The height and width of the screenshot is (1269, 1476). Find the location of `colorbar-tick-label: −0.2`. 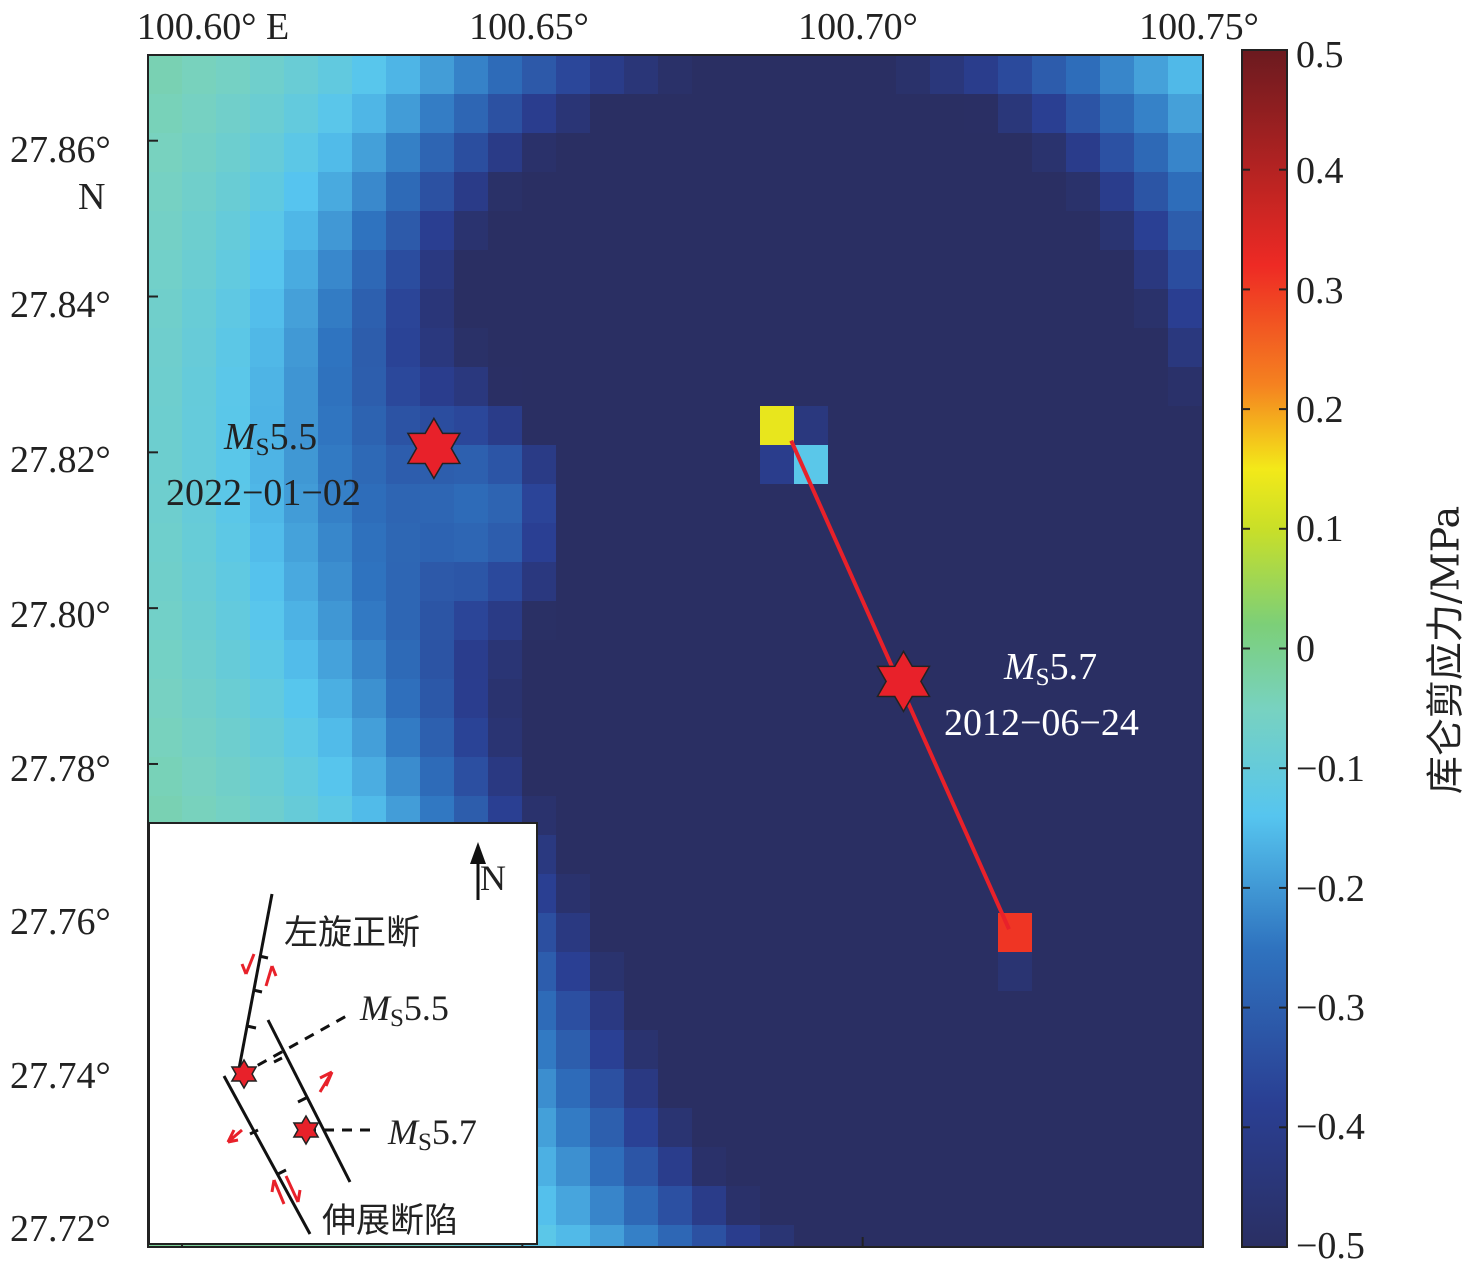

colorbar-tick-label: −0.2 is located at coordinates (1330, 889).